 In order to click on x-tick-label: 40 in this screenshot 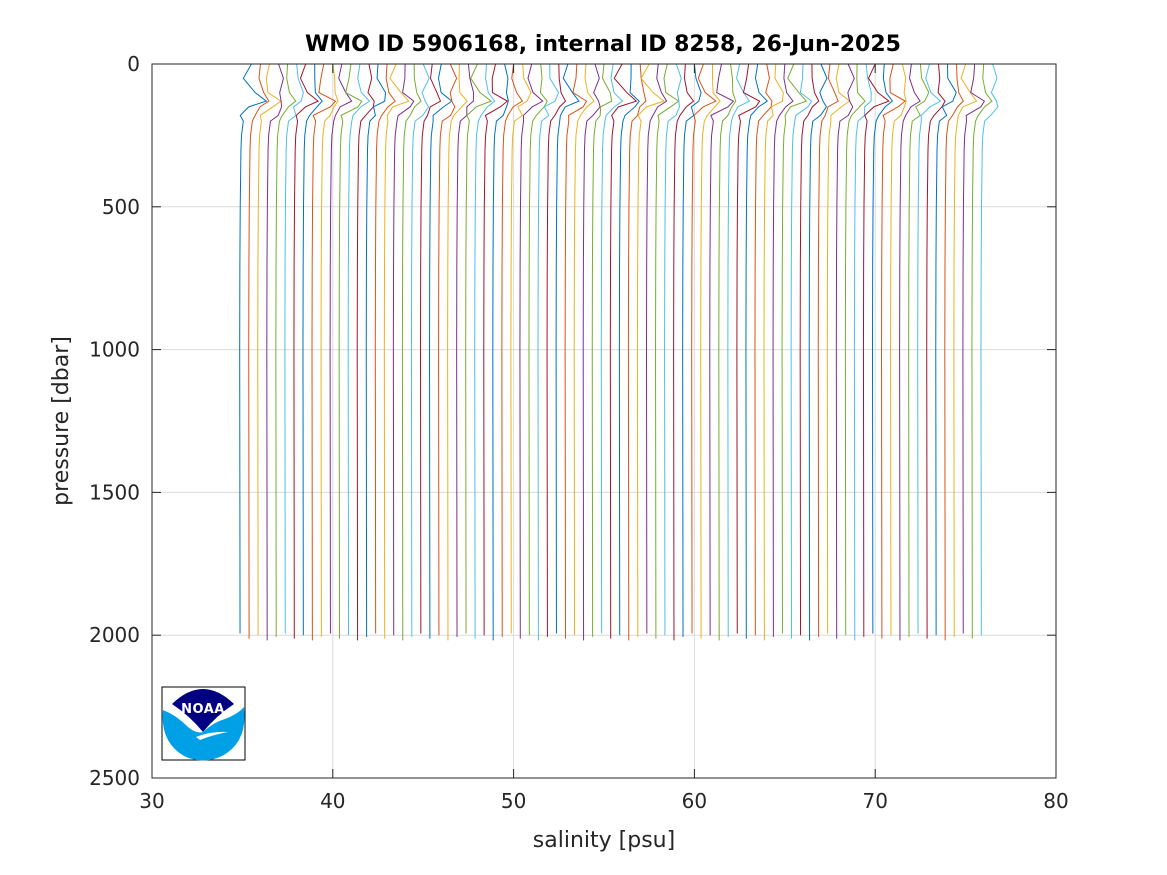, I will do `click(332, 801)`.